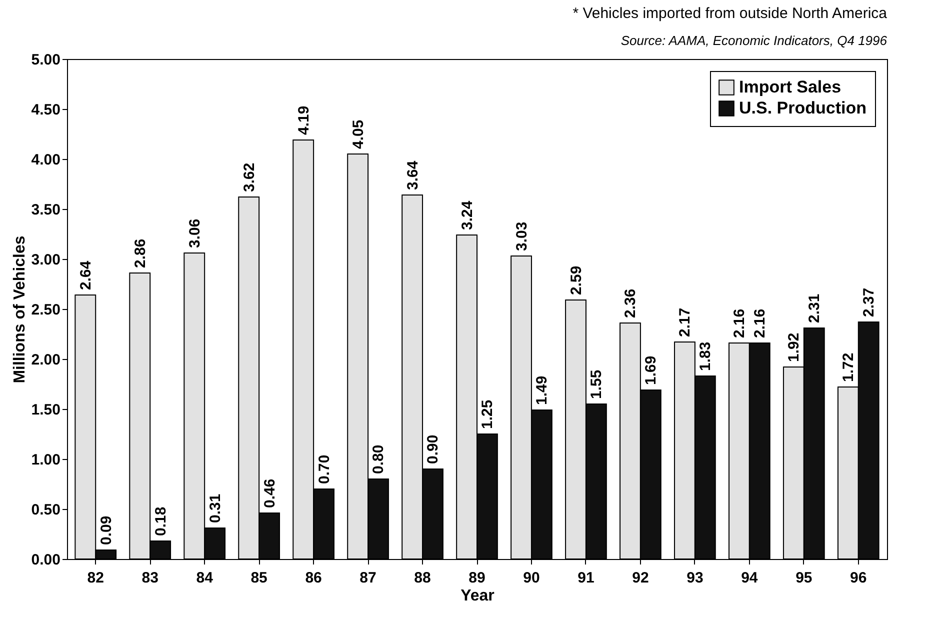  I want to click on y-tick-label: 2.00, so click(45, 360).